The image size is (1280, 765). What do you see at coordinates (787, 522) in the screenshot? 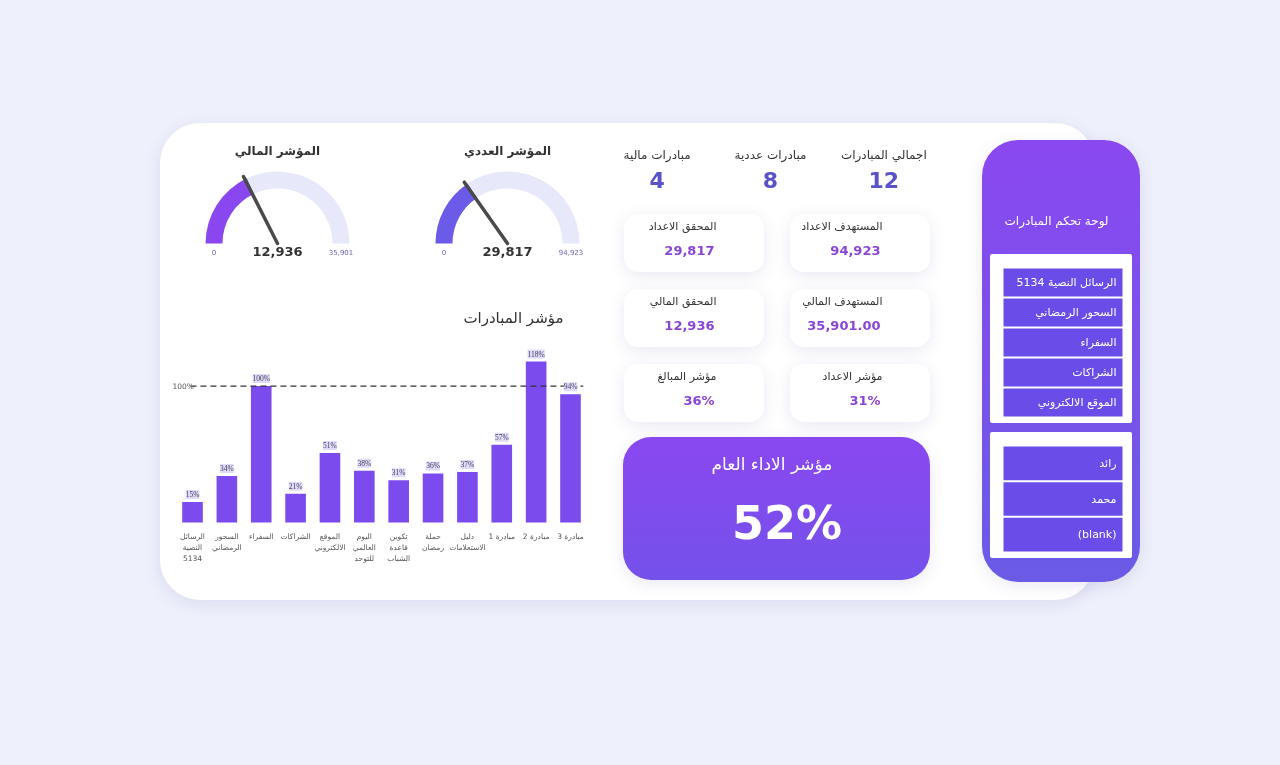
I see `data-label: 52%` at bounding box center [787, 522].